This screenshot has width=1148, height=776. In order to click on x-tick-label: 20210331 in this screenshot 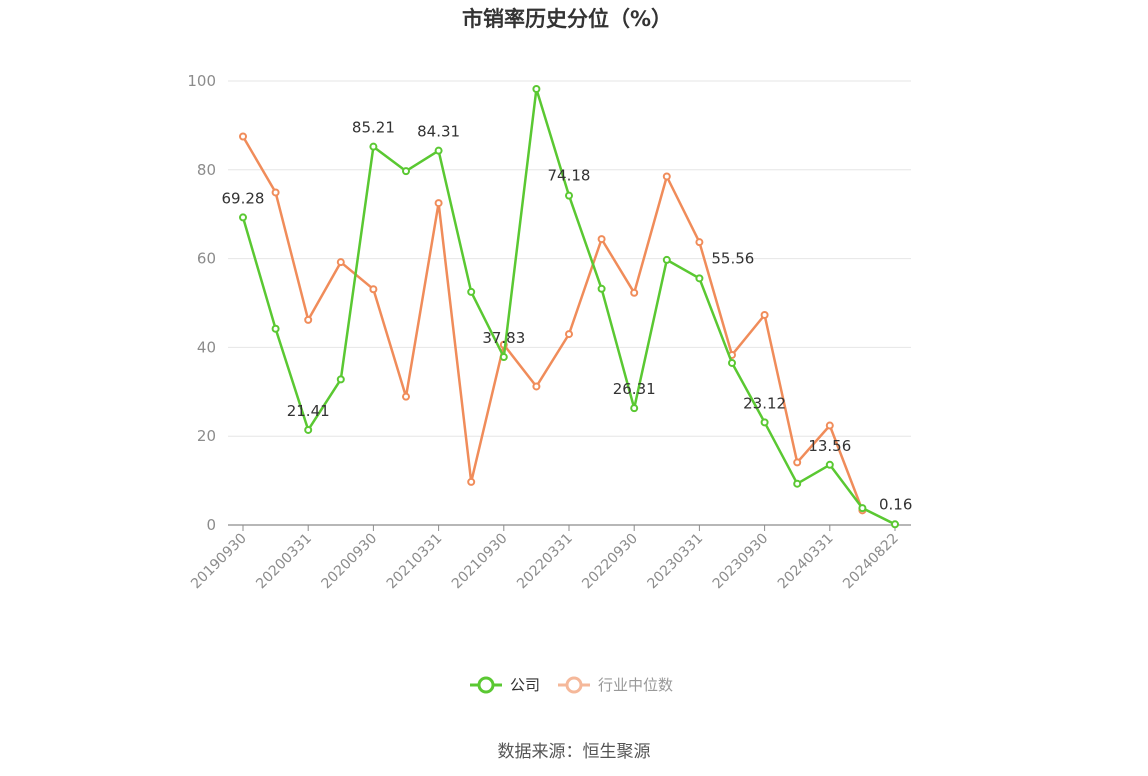, I will do `click(415, 562)`.